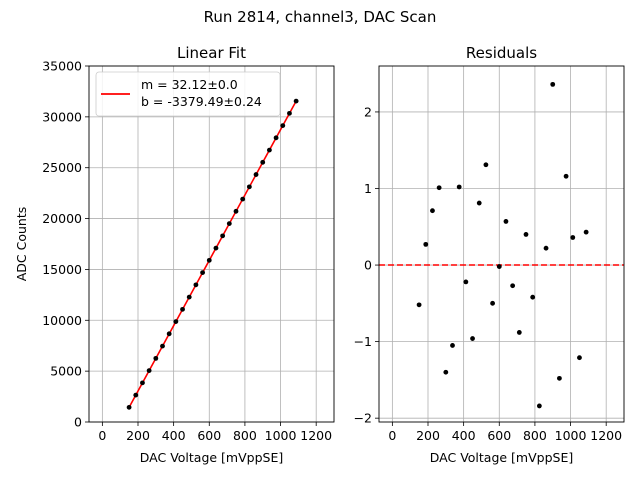 This screenshot has height=480, width=640. Describe the element at coordinates (501, 53) in the screenshot. I see `chart-title: Residuals` at that location.